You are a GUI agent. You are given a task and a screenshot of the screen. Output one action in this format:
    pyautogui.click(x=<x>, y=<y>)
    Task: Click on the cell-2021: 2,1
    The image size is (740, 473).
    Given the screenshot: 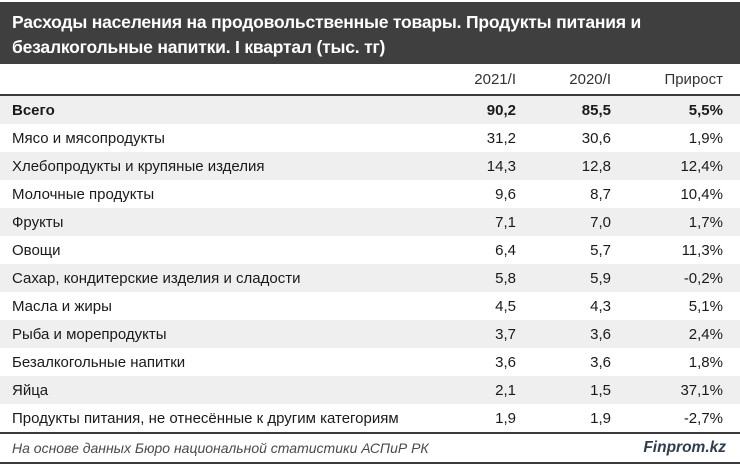 What is the action you would take?
    pyautogui.click(x=505, y=390)
    